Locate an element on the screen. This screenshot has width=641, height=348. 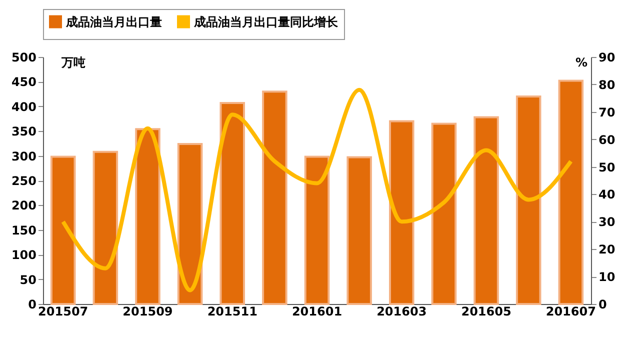
y-tick-label: 450 is located at coordinates (23, 82).